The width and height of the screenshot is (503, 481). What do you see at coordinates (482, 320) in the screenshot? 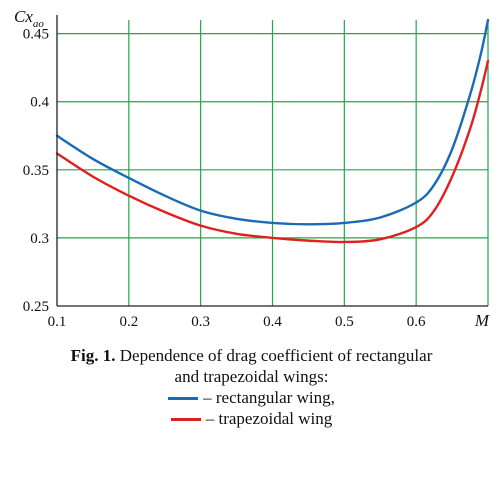
I see `x-axis-title: M` at bounding box center [482, 320].